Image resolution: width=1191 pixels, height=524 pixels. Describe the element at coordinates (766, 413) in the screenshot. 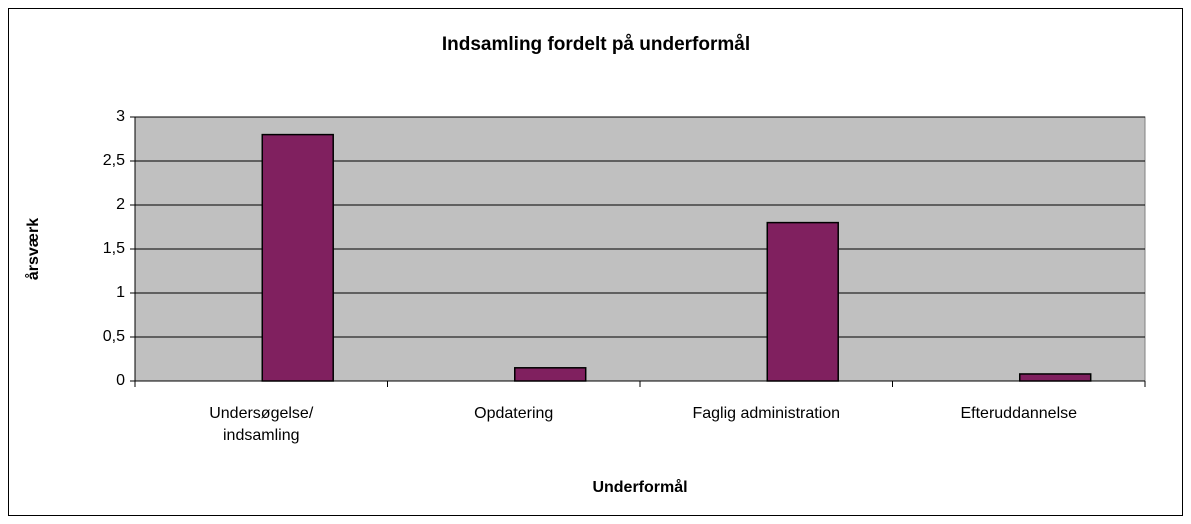

I see `x-tick-label: Faglig administration` at that location.